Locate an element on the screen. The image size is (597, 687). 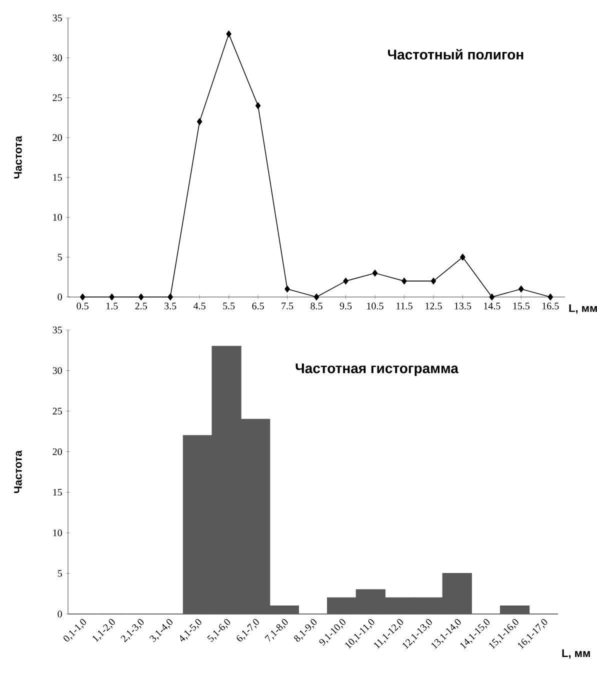
x-tick-label: 5.5 is located at coordinates (229, 306).